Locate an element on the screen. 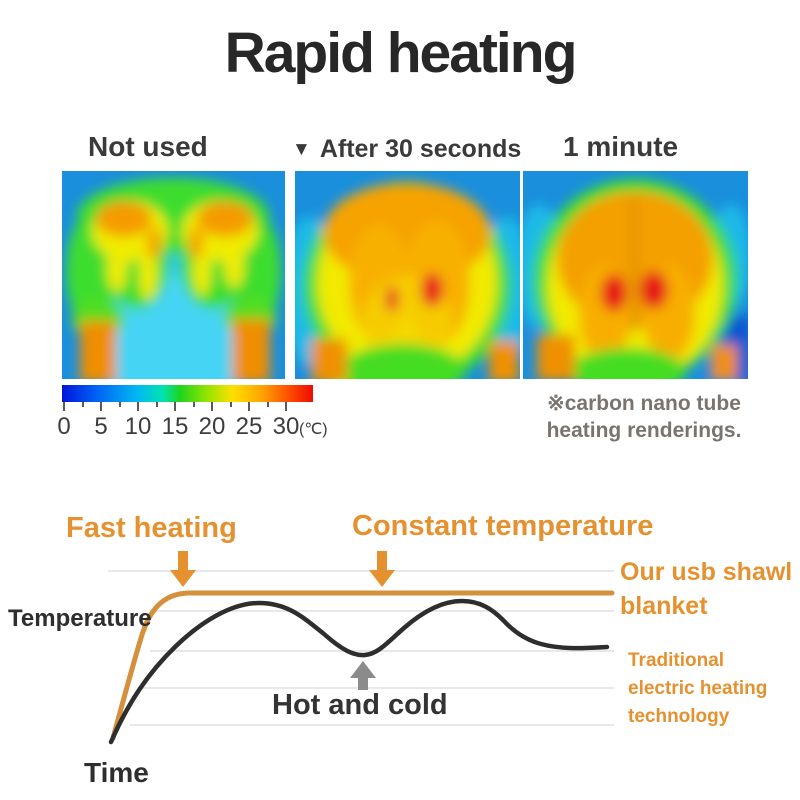 The height and width of the screenshot is (800, 800). scale-tick-20: 20 is located at coordinates (212, 426).